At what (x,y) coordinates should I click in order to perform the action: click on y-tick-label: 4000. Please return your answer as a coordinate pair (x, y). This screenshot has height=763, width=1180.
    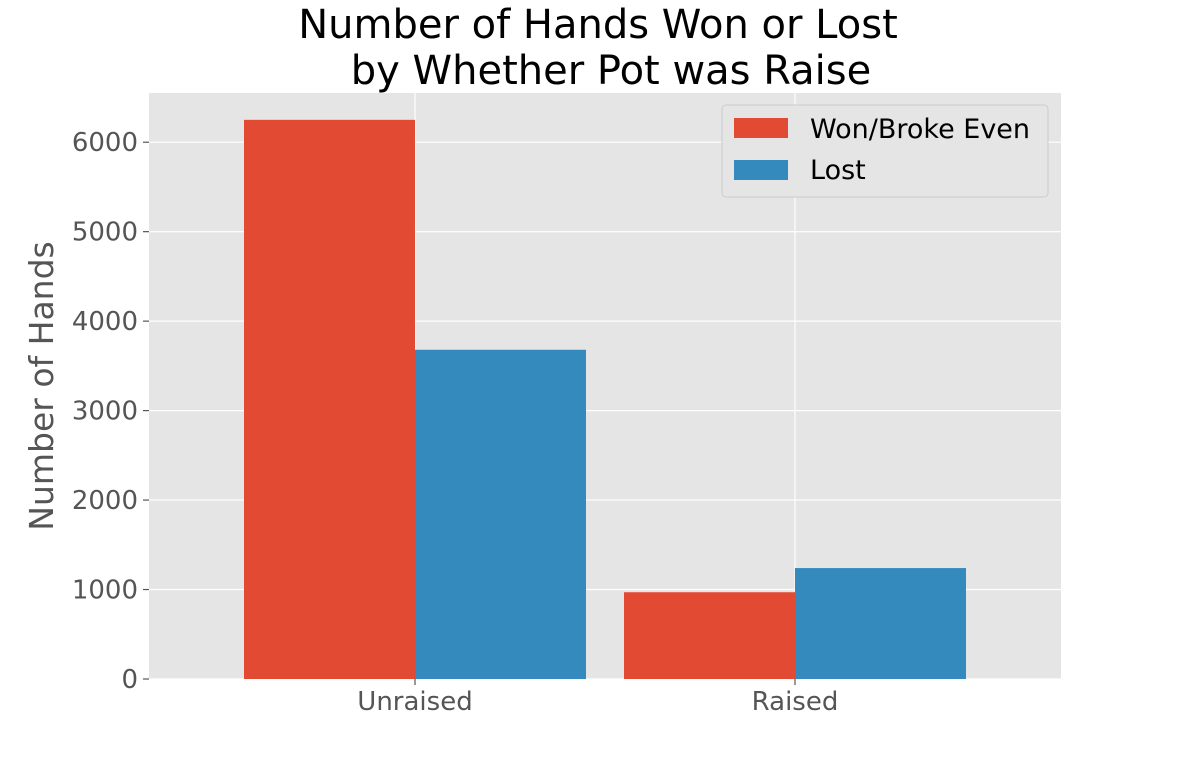
    Looking at the image, I should click on (105, 322).